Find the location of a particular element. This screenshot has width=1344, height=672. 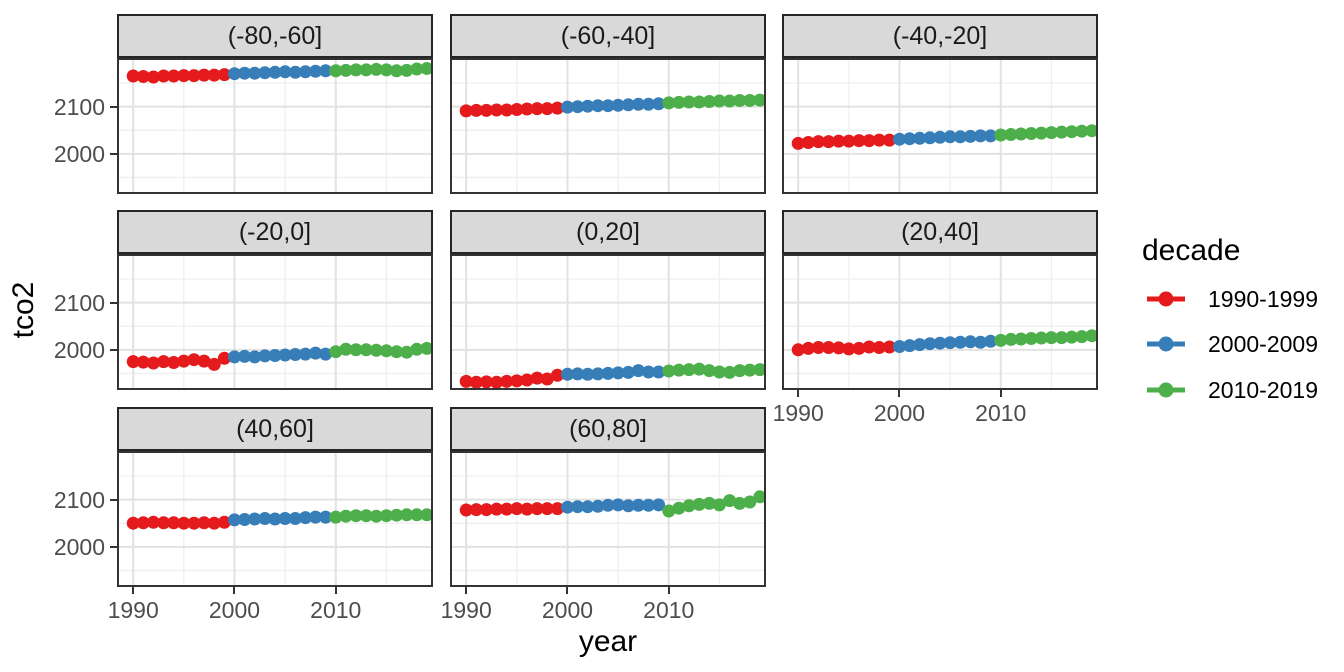

facet-7: (60,80] is located at coordinates (608, 497).